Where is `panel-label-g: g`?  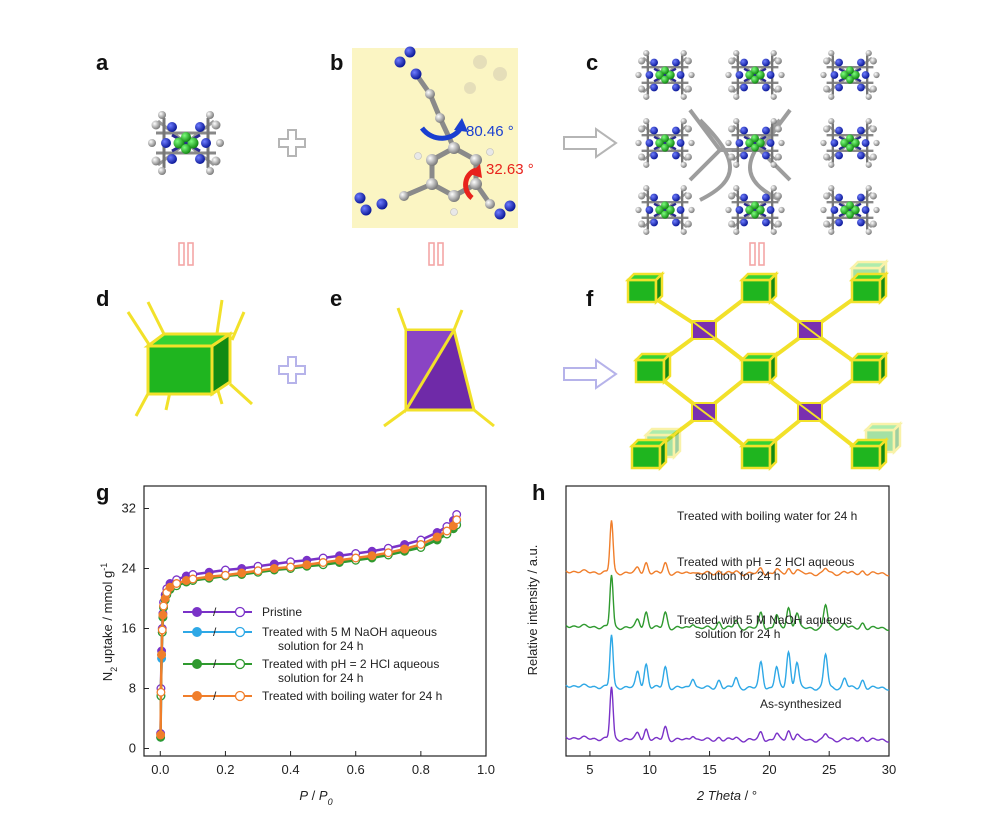 panel-label-g: g is located at coordinates (102, 492).